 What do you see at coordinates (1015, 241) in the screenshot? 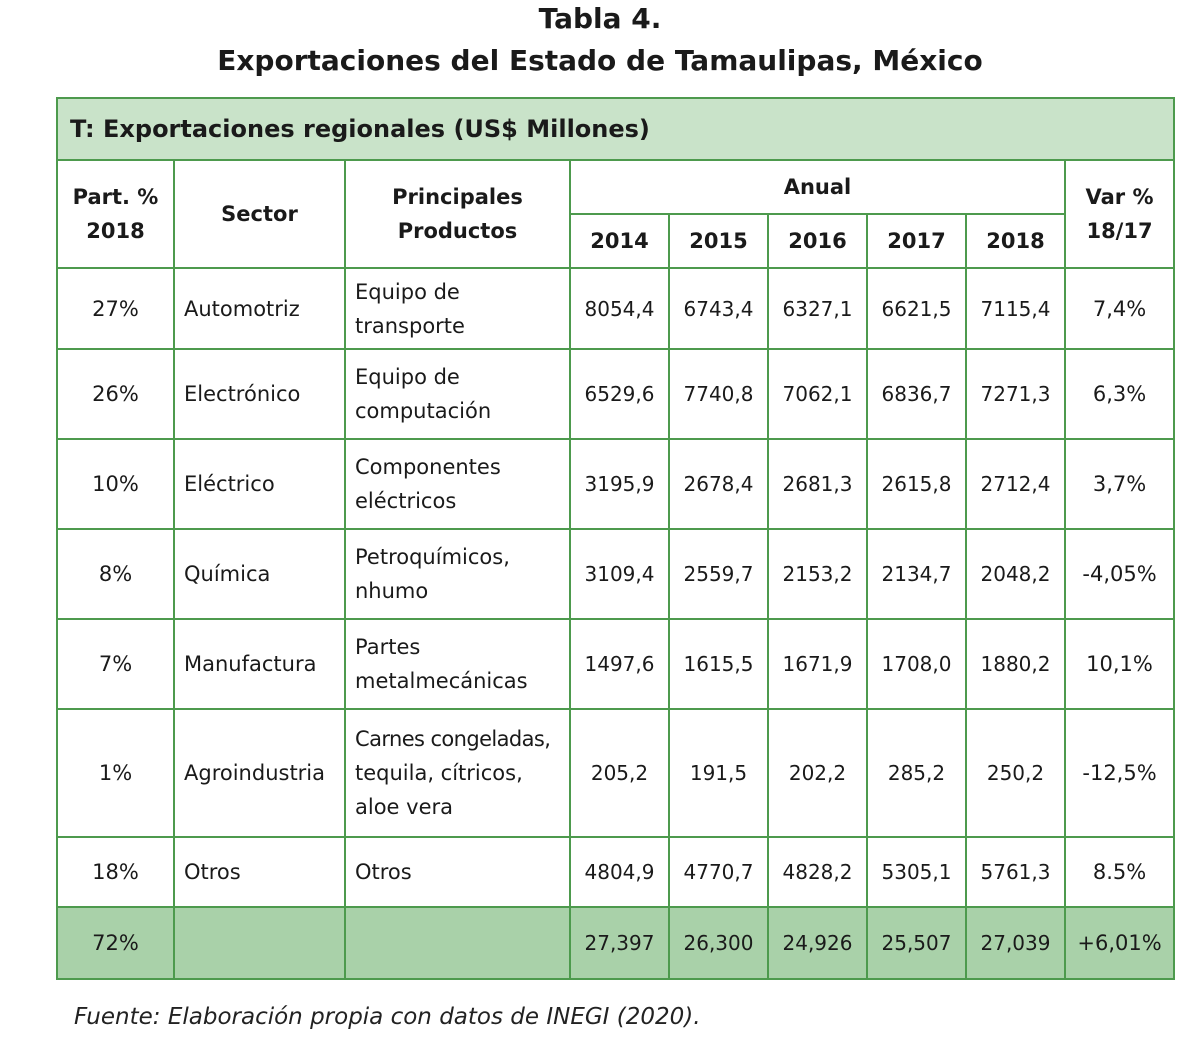
I see `header-year: 2018` at bounding box center [1015, 241].